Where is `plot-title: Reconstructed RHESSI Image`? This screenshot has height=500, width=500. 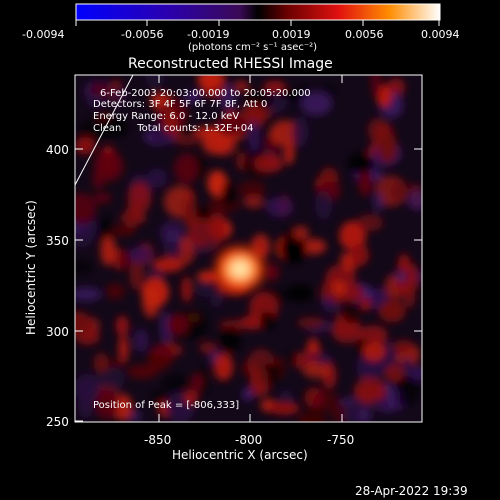
plot-title: Reconstructed RHESSI Image is located at coordinates (230, 64).